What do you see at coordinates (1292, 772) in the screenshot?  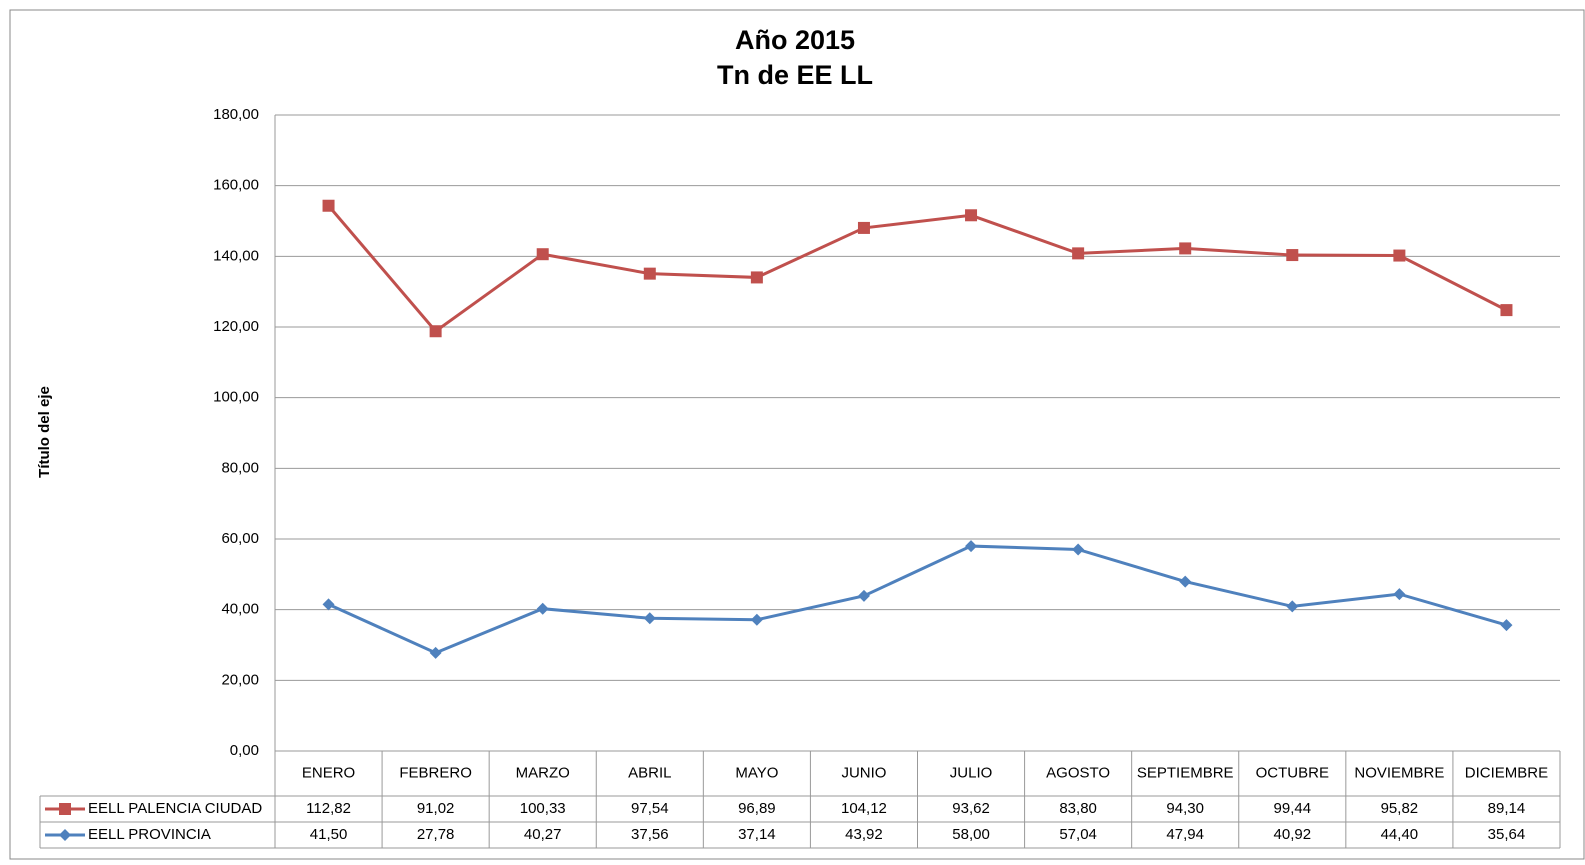 I see `x-tick-label: OCTUBRE` at bounding box center [1292, 772].